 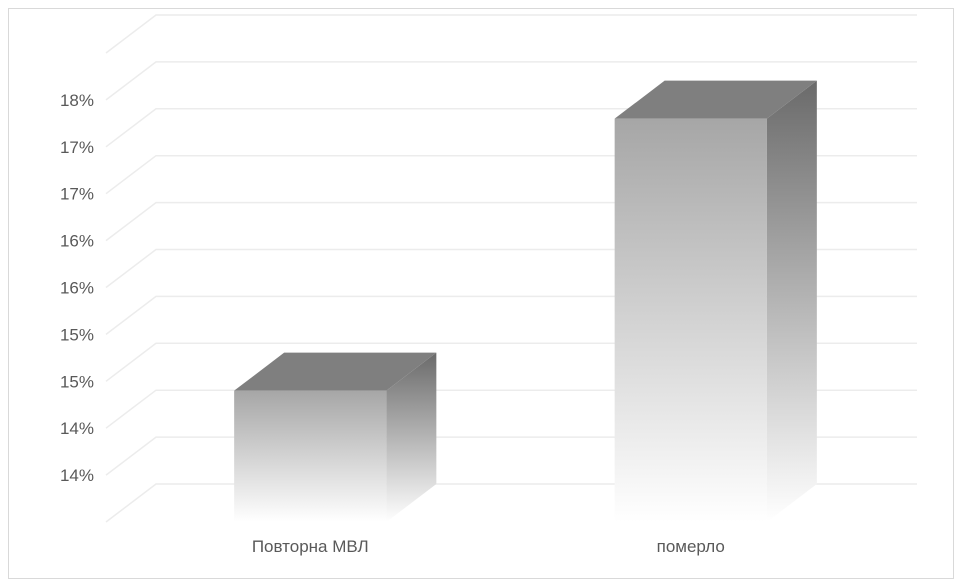 What do you see at coordinates (691, 546) in the screenshot?
I see `x-category-label: померло` at bounding box center [691, 546].